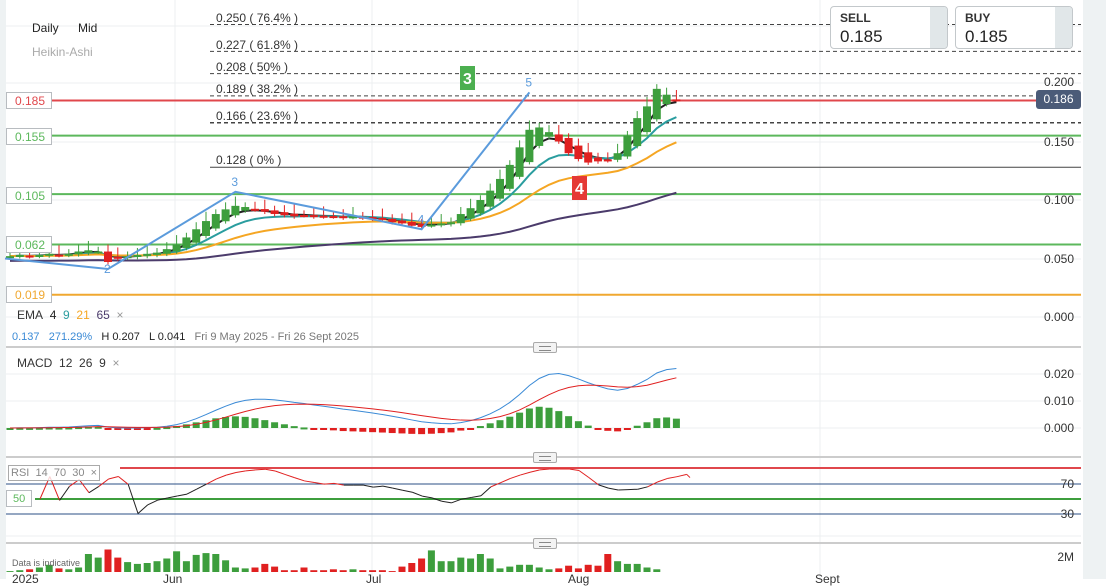  I want to click on macd-close-icon: ×, so click(115, 363).